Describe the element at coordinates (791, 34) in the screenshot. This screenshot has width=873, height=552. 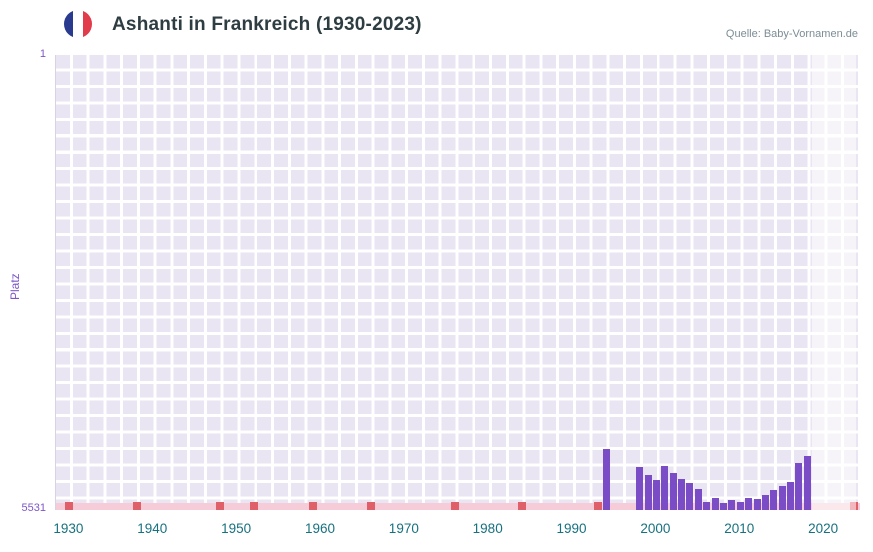
I see `source-credit: Quelle: Baby-Vornamen.de` at that location.